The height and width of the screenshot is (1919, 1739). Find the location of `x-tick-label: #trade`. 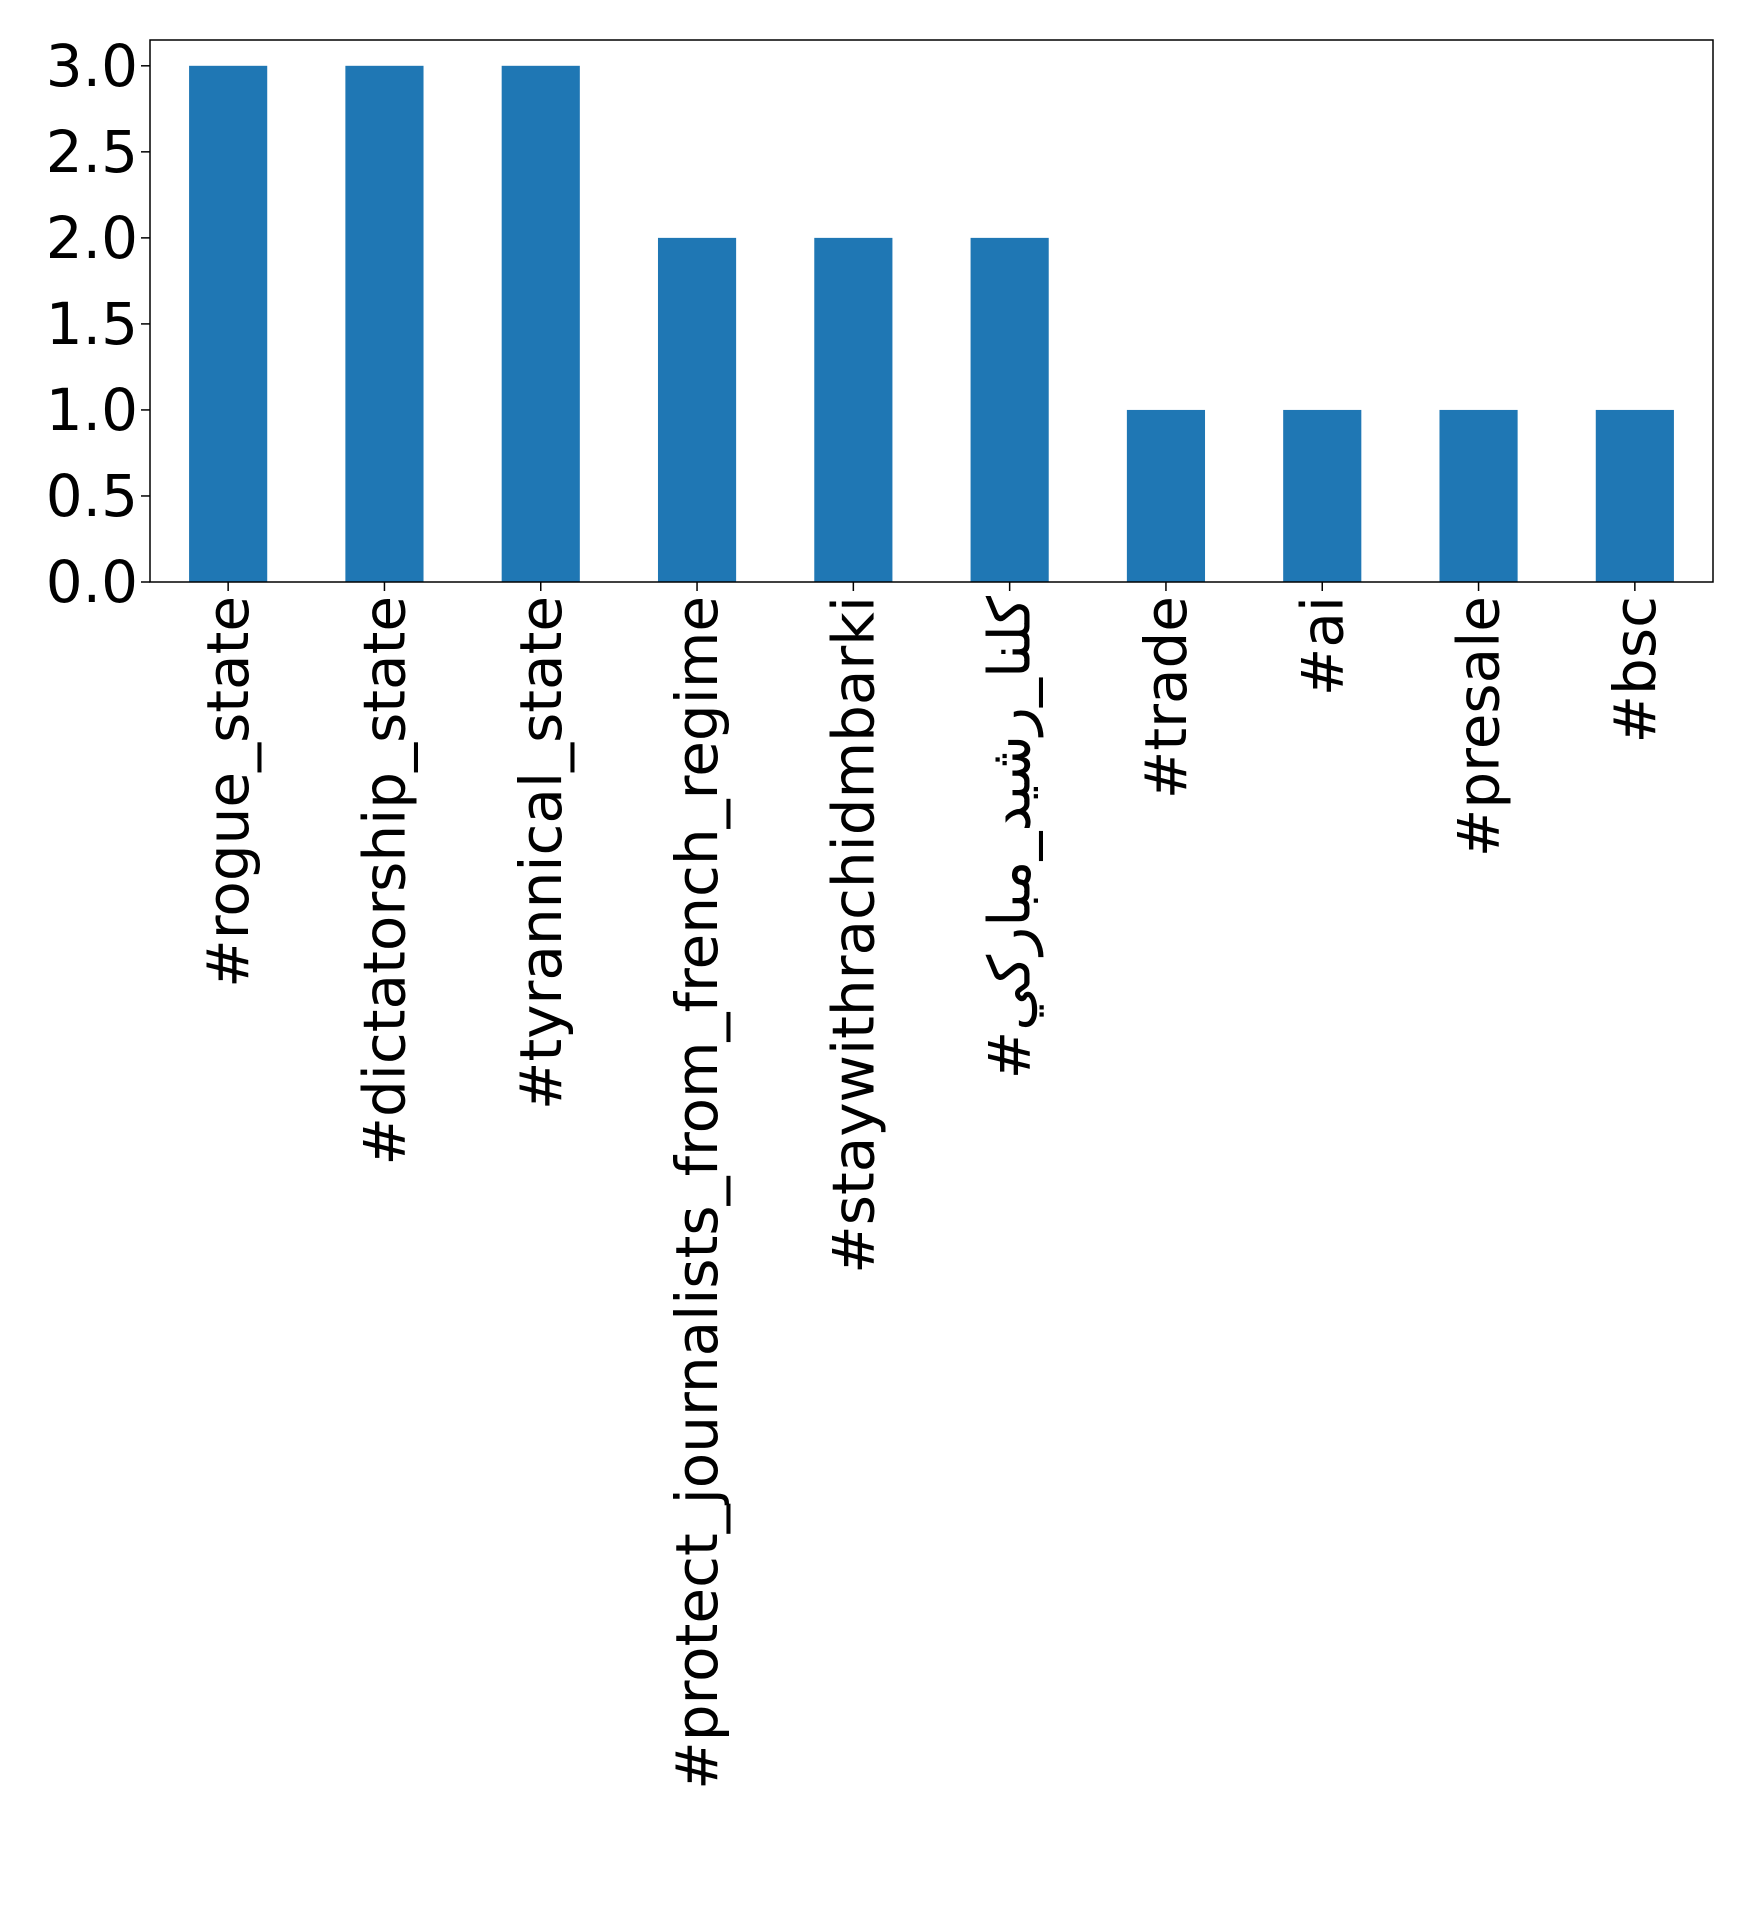

x-tick-label: #trade is located at coordinates (1166, 697).